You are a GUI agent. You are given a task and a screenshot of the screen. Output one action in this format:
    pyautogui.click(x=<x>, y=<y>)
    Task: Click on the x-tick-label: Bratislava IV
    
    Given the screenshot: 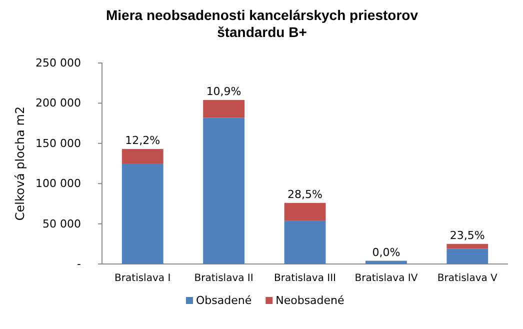 What is the action you would take?
    pyautogui.click(x=386, y=278)
    